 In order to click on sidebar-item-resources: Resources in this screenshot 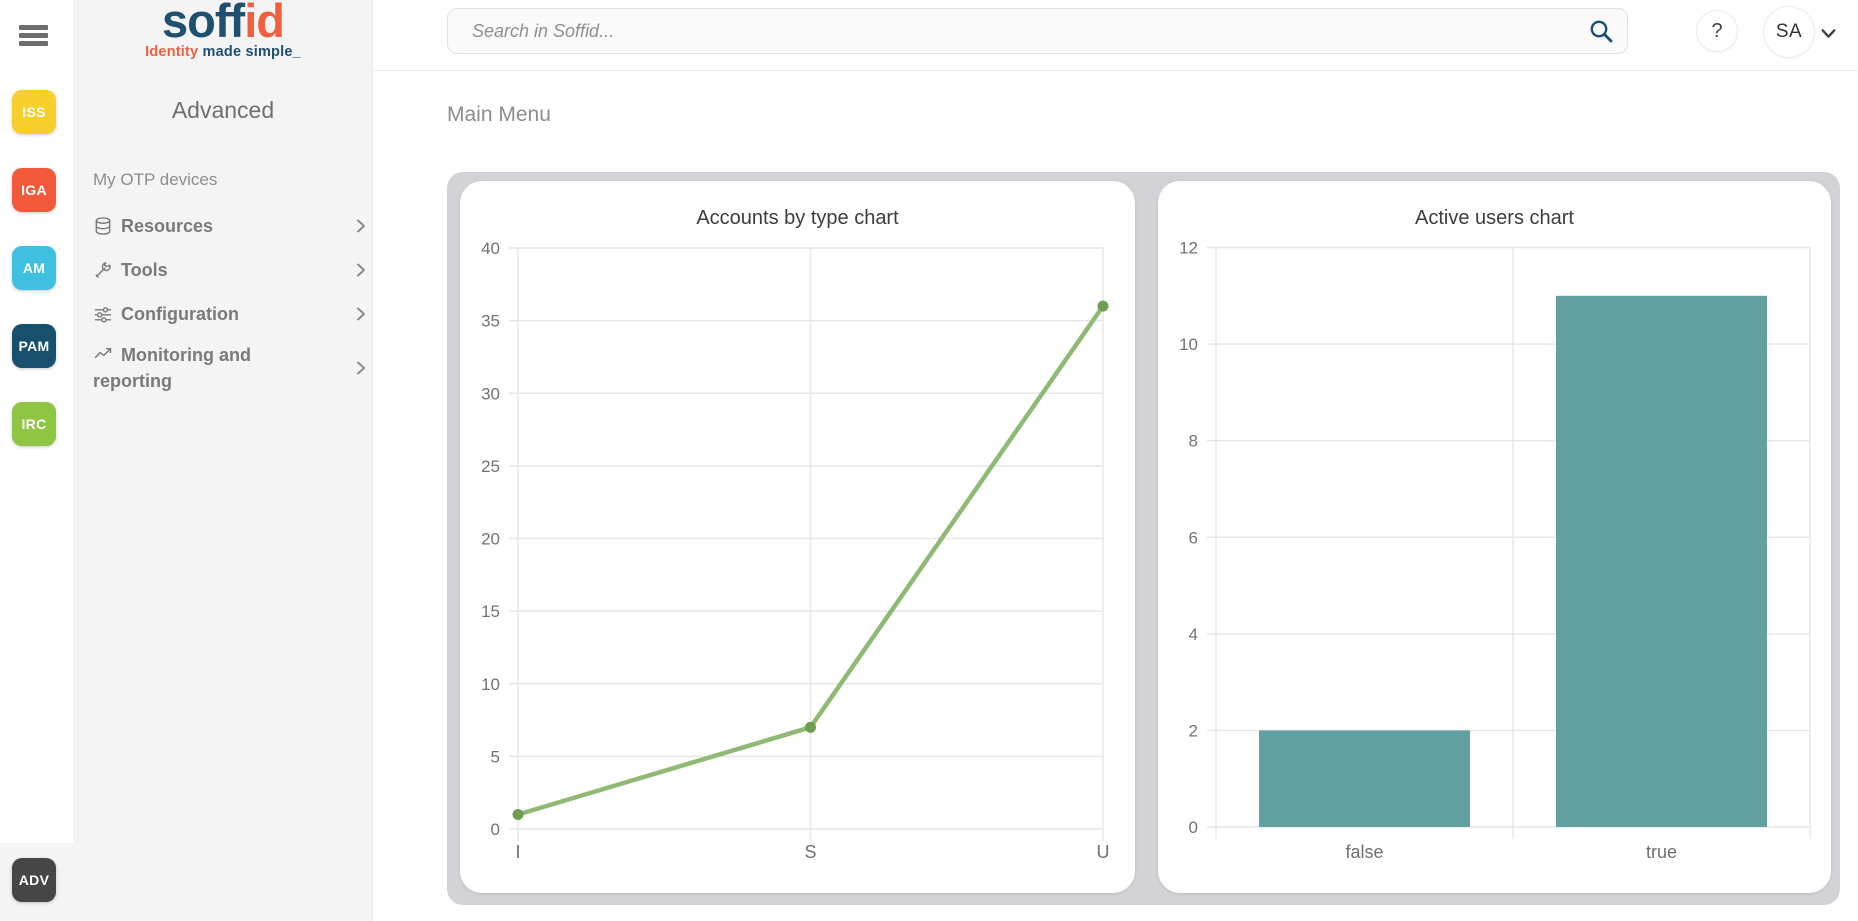, I will do `click(238, 226)`.